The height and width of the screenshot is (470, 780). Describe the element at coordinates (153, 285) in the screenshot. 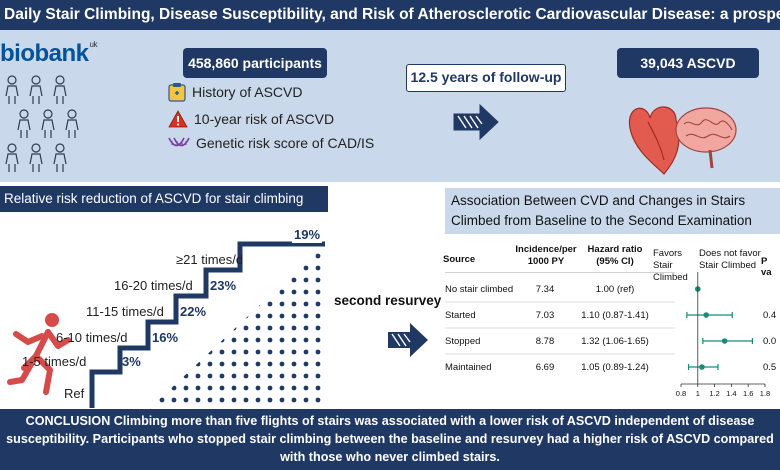

I see `step-label-16-20: 16-20 times/d` at that location.